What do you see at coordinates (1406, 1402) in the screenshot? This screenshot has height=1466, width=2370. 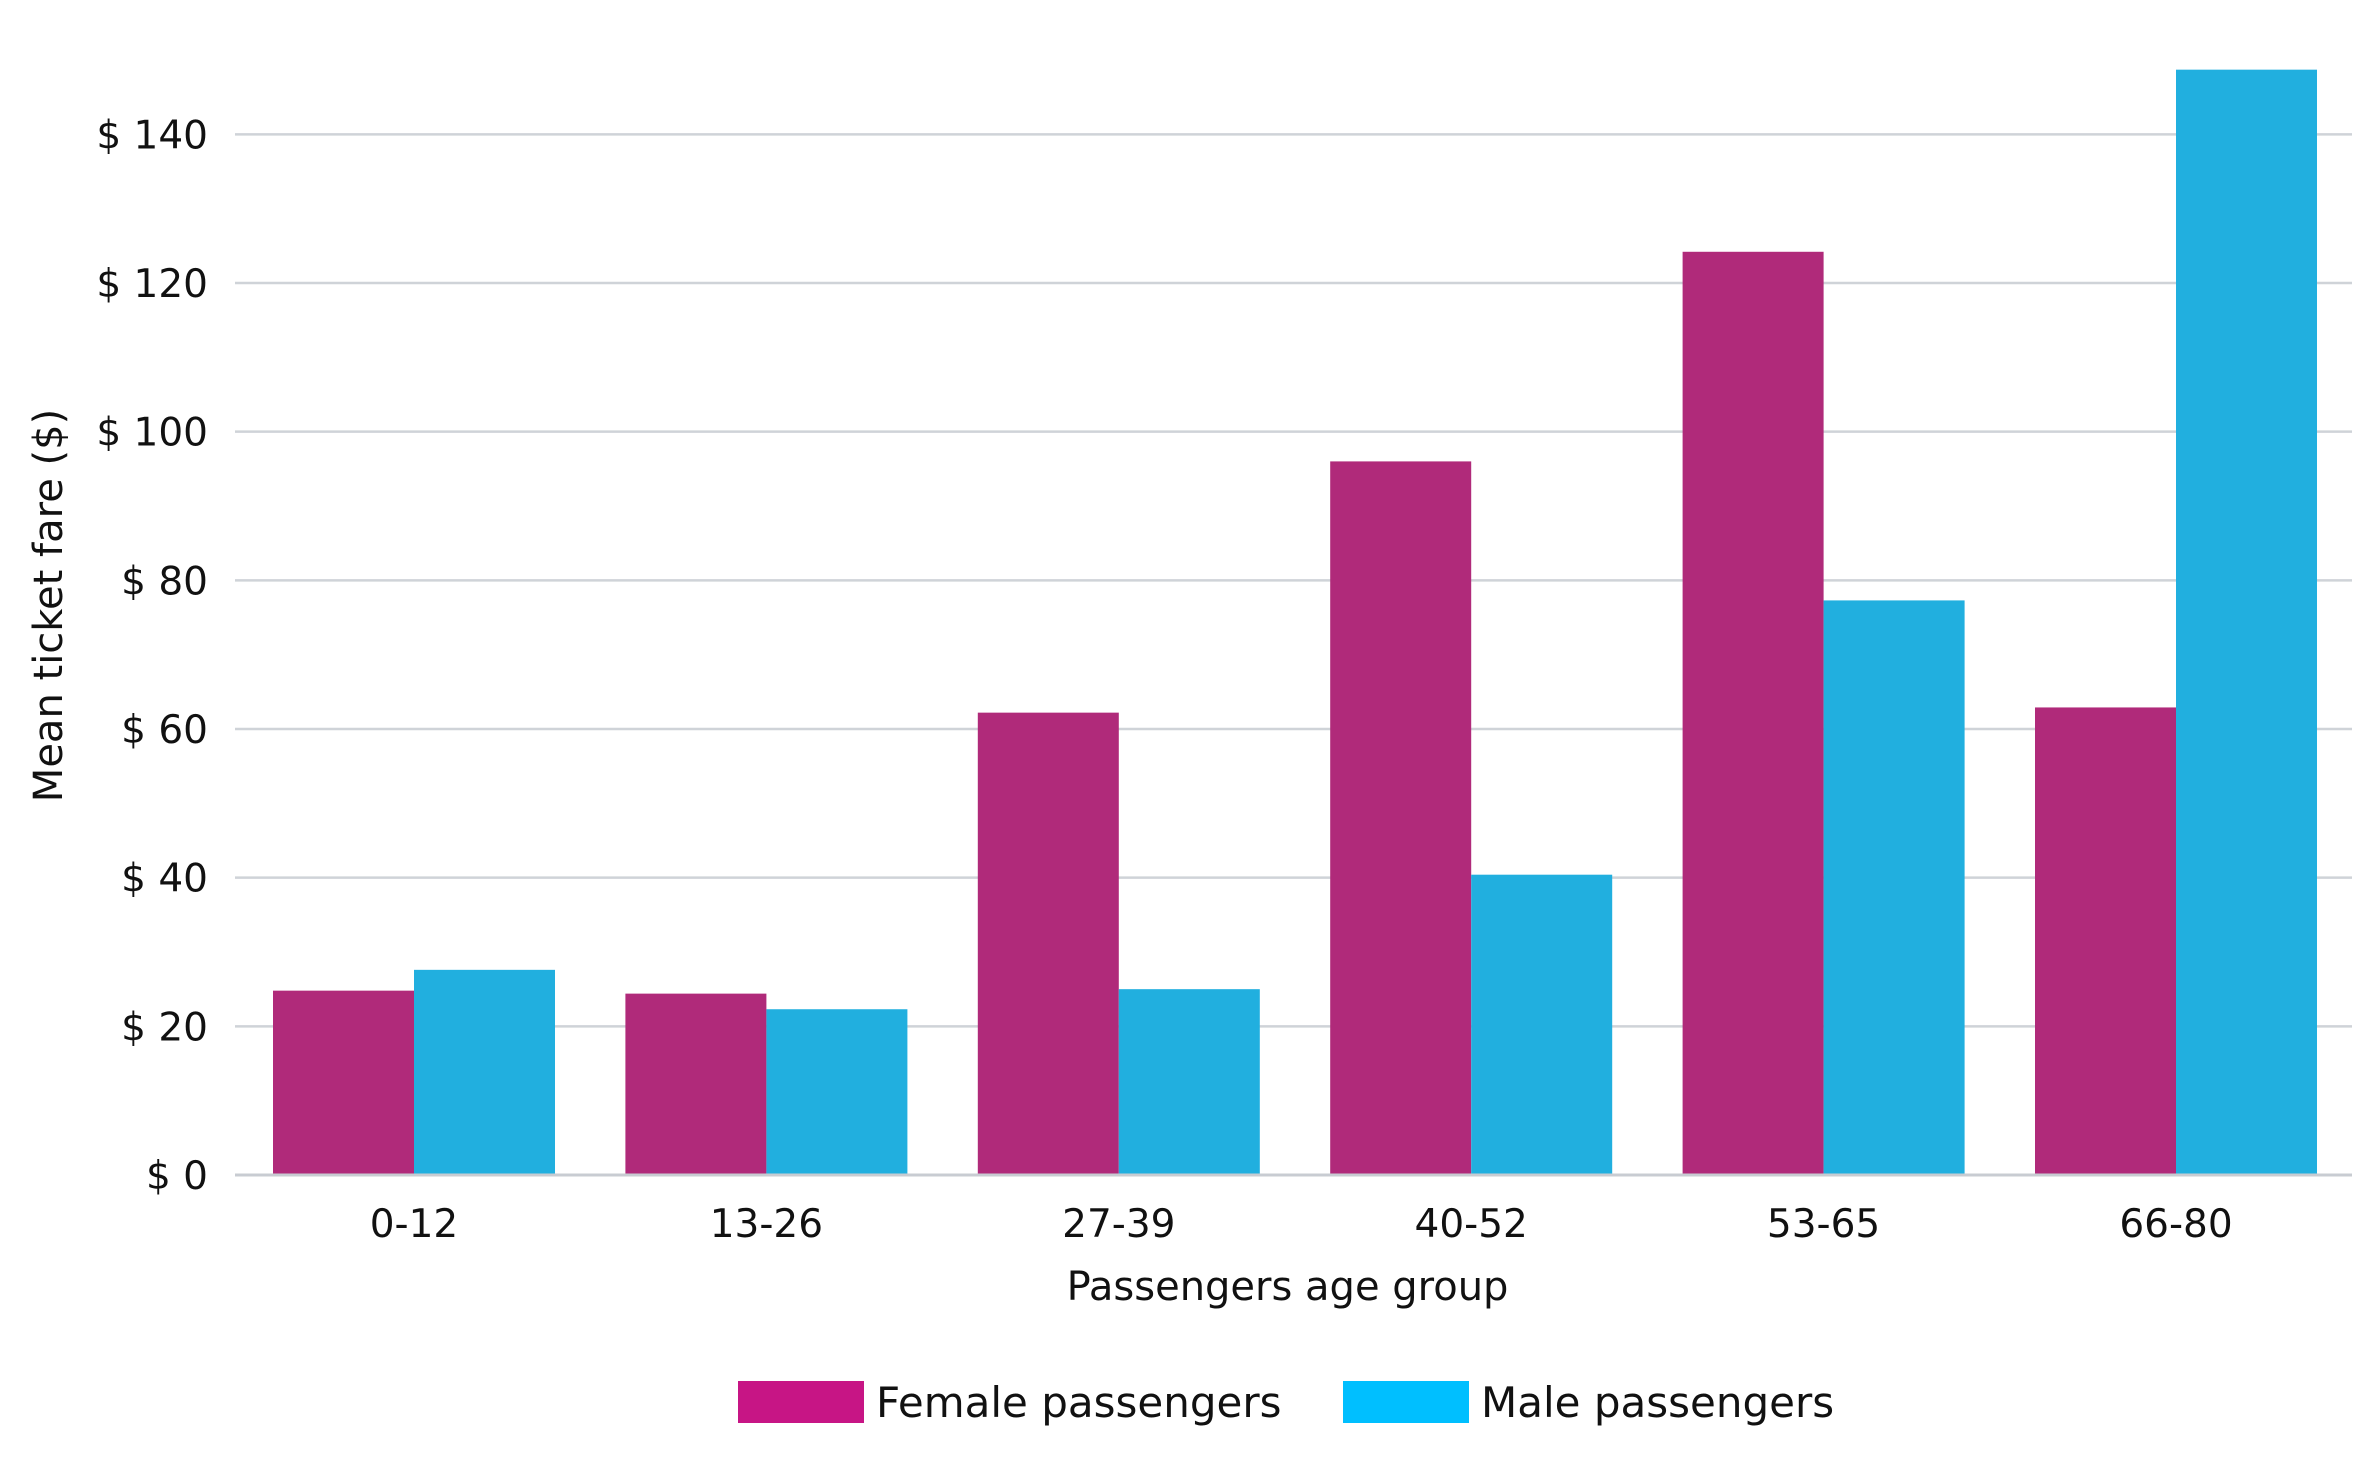 I see `legend-swatch-male` at bounding box center [1406, 1402].